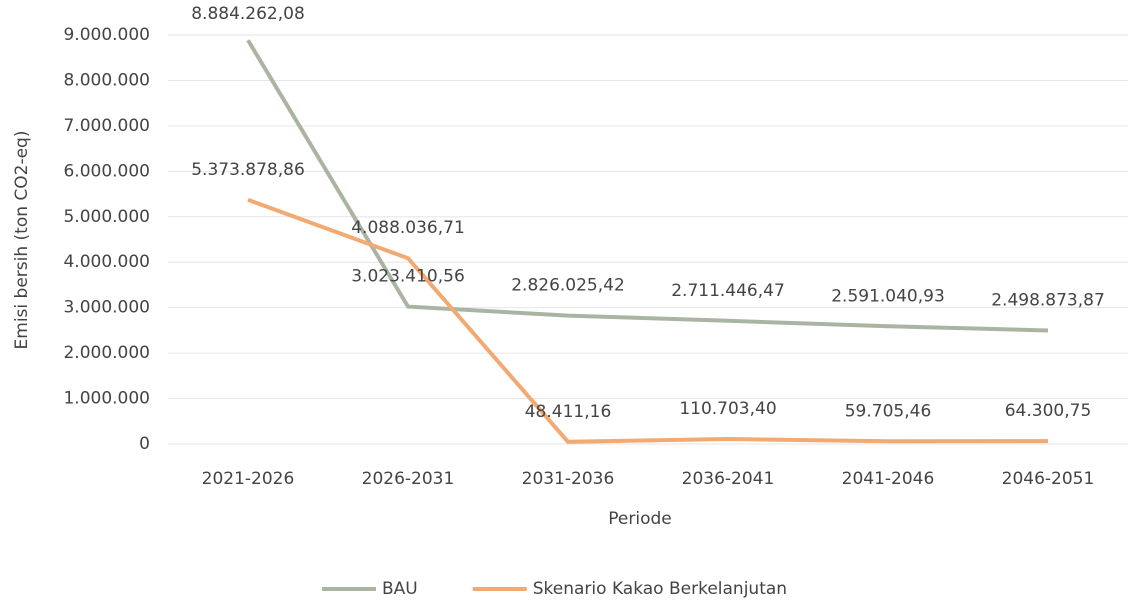  I want to click on x-tick-label: 2026-2031, so click(408, 479).